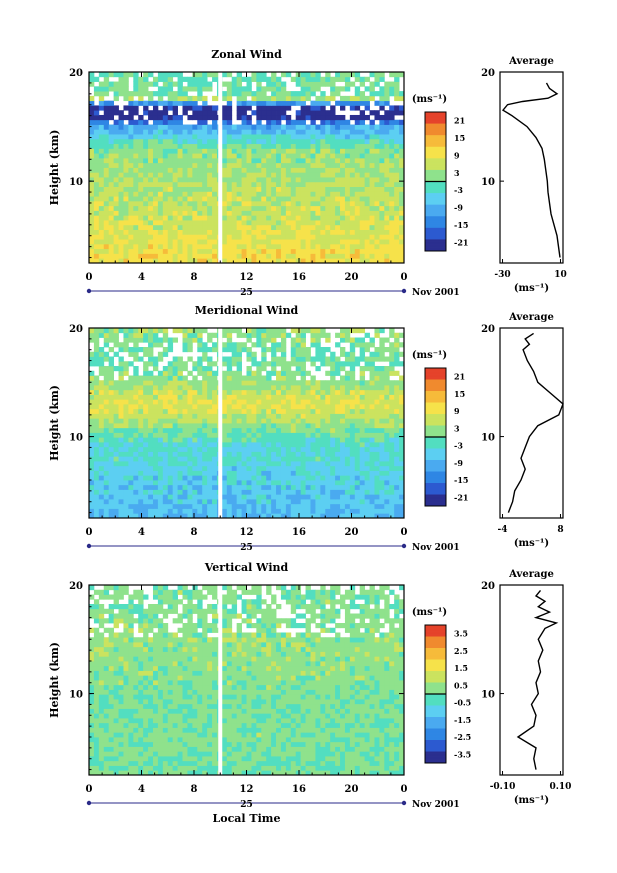  Describe the element at coordinates (89, 291) in the screenshot. I see `day-axis-start` at that location.